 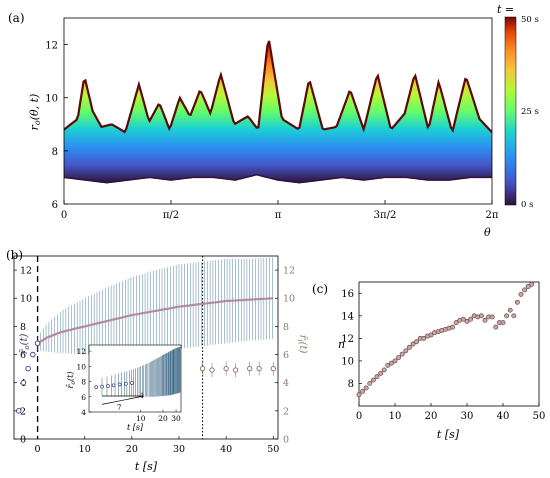 I want to click on inset-ytick-label: 10, so click(x=81, y=366).